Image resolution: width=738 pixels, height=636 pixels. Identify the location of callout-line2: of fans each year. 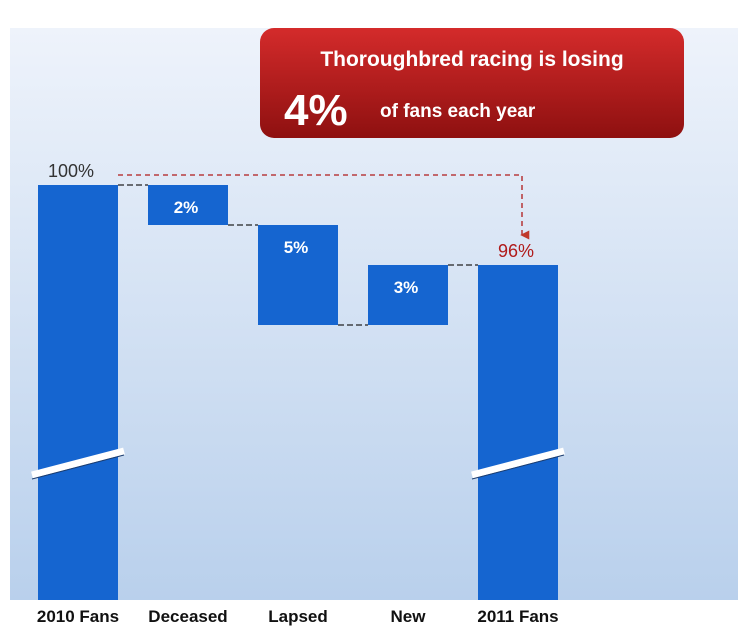
(458, 111).